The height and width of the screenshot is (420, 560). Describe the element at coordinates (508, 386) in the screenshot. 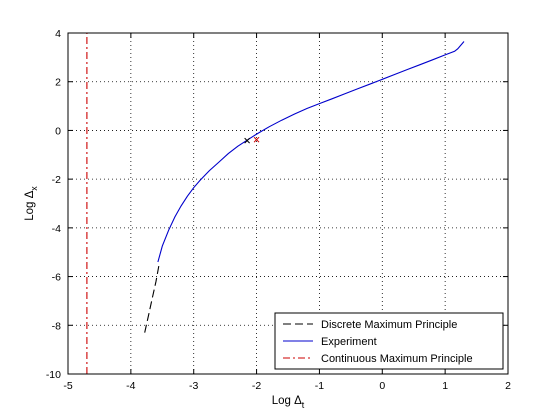

I see `x-tick-label: 2` at that location.